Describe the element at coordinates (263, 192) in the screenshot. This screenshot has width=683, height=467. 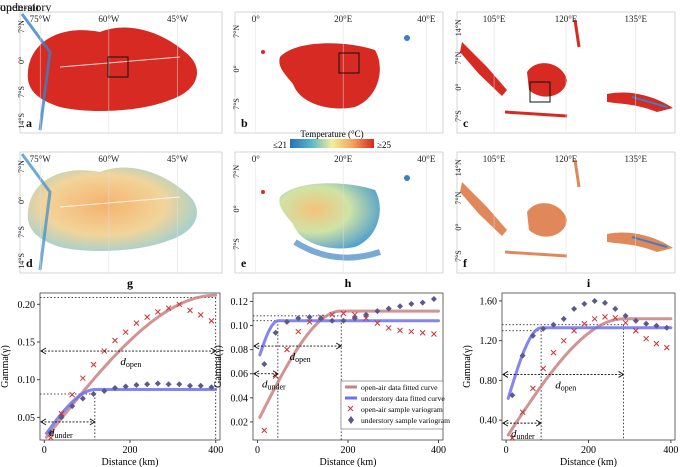
I see `west-africa-patch` at that location.